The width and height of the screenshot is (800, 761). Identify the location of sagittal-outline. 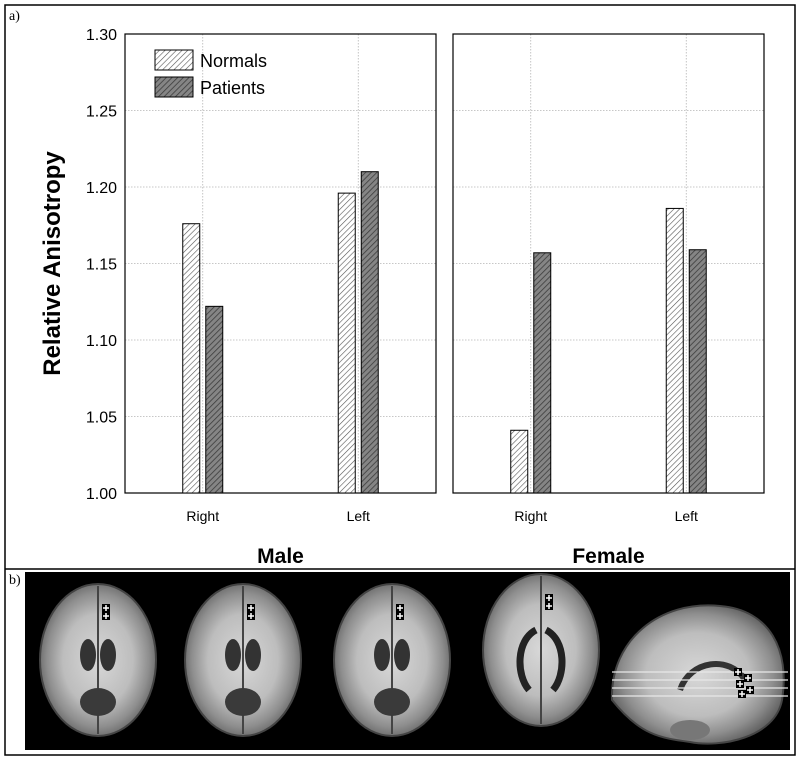
(697, 674).